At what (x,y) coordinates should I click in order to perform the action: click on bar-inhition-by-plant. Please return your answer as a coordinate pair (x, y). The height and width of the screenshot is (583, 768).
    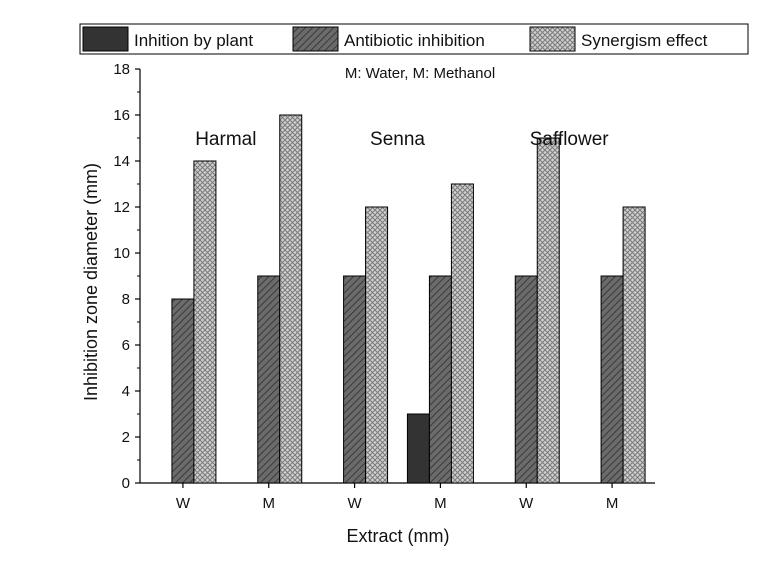
    Looking at the image, I should click on (418, 448).